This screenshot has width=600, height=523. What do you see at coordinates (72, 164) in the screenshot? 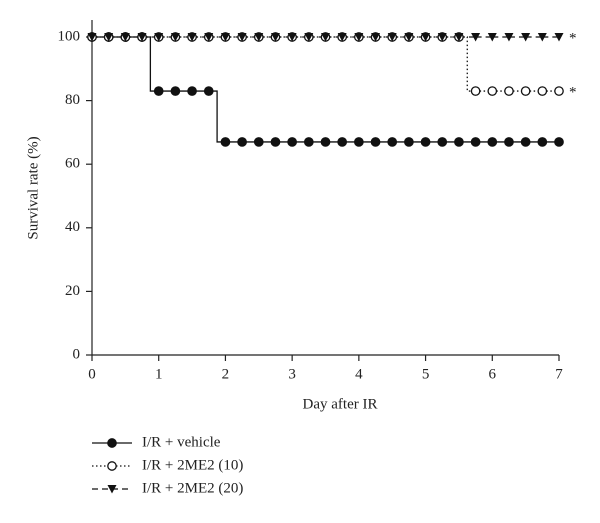
I see `y-tick-label: 60` at bounding box center [72, 164].